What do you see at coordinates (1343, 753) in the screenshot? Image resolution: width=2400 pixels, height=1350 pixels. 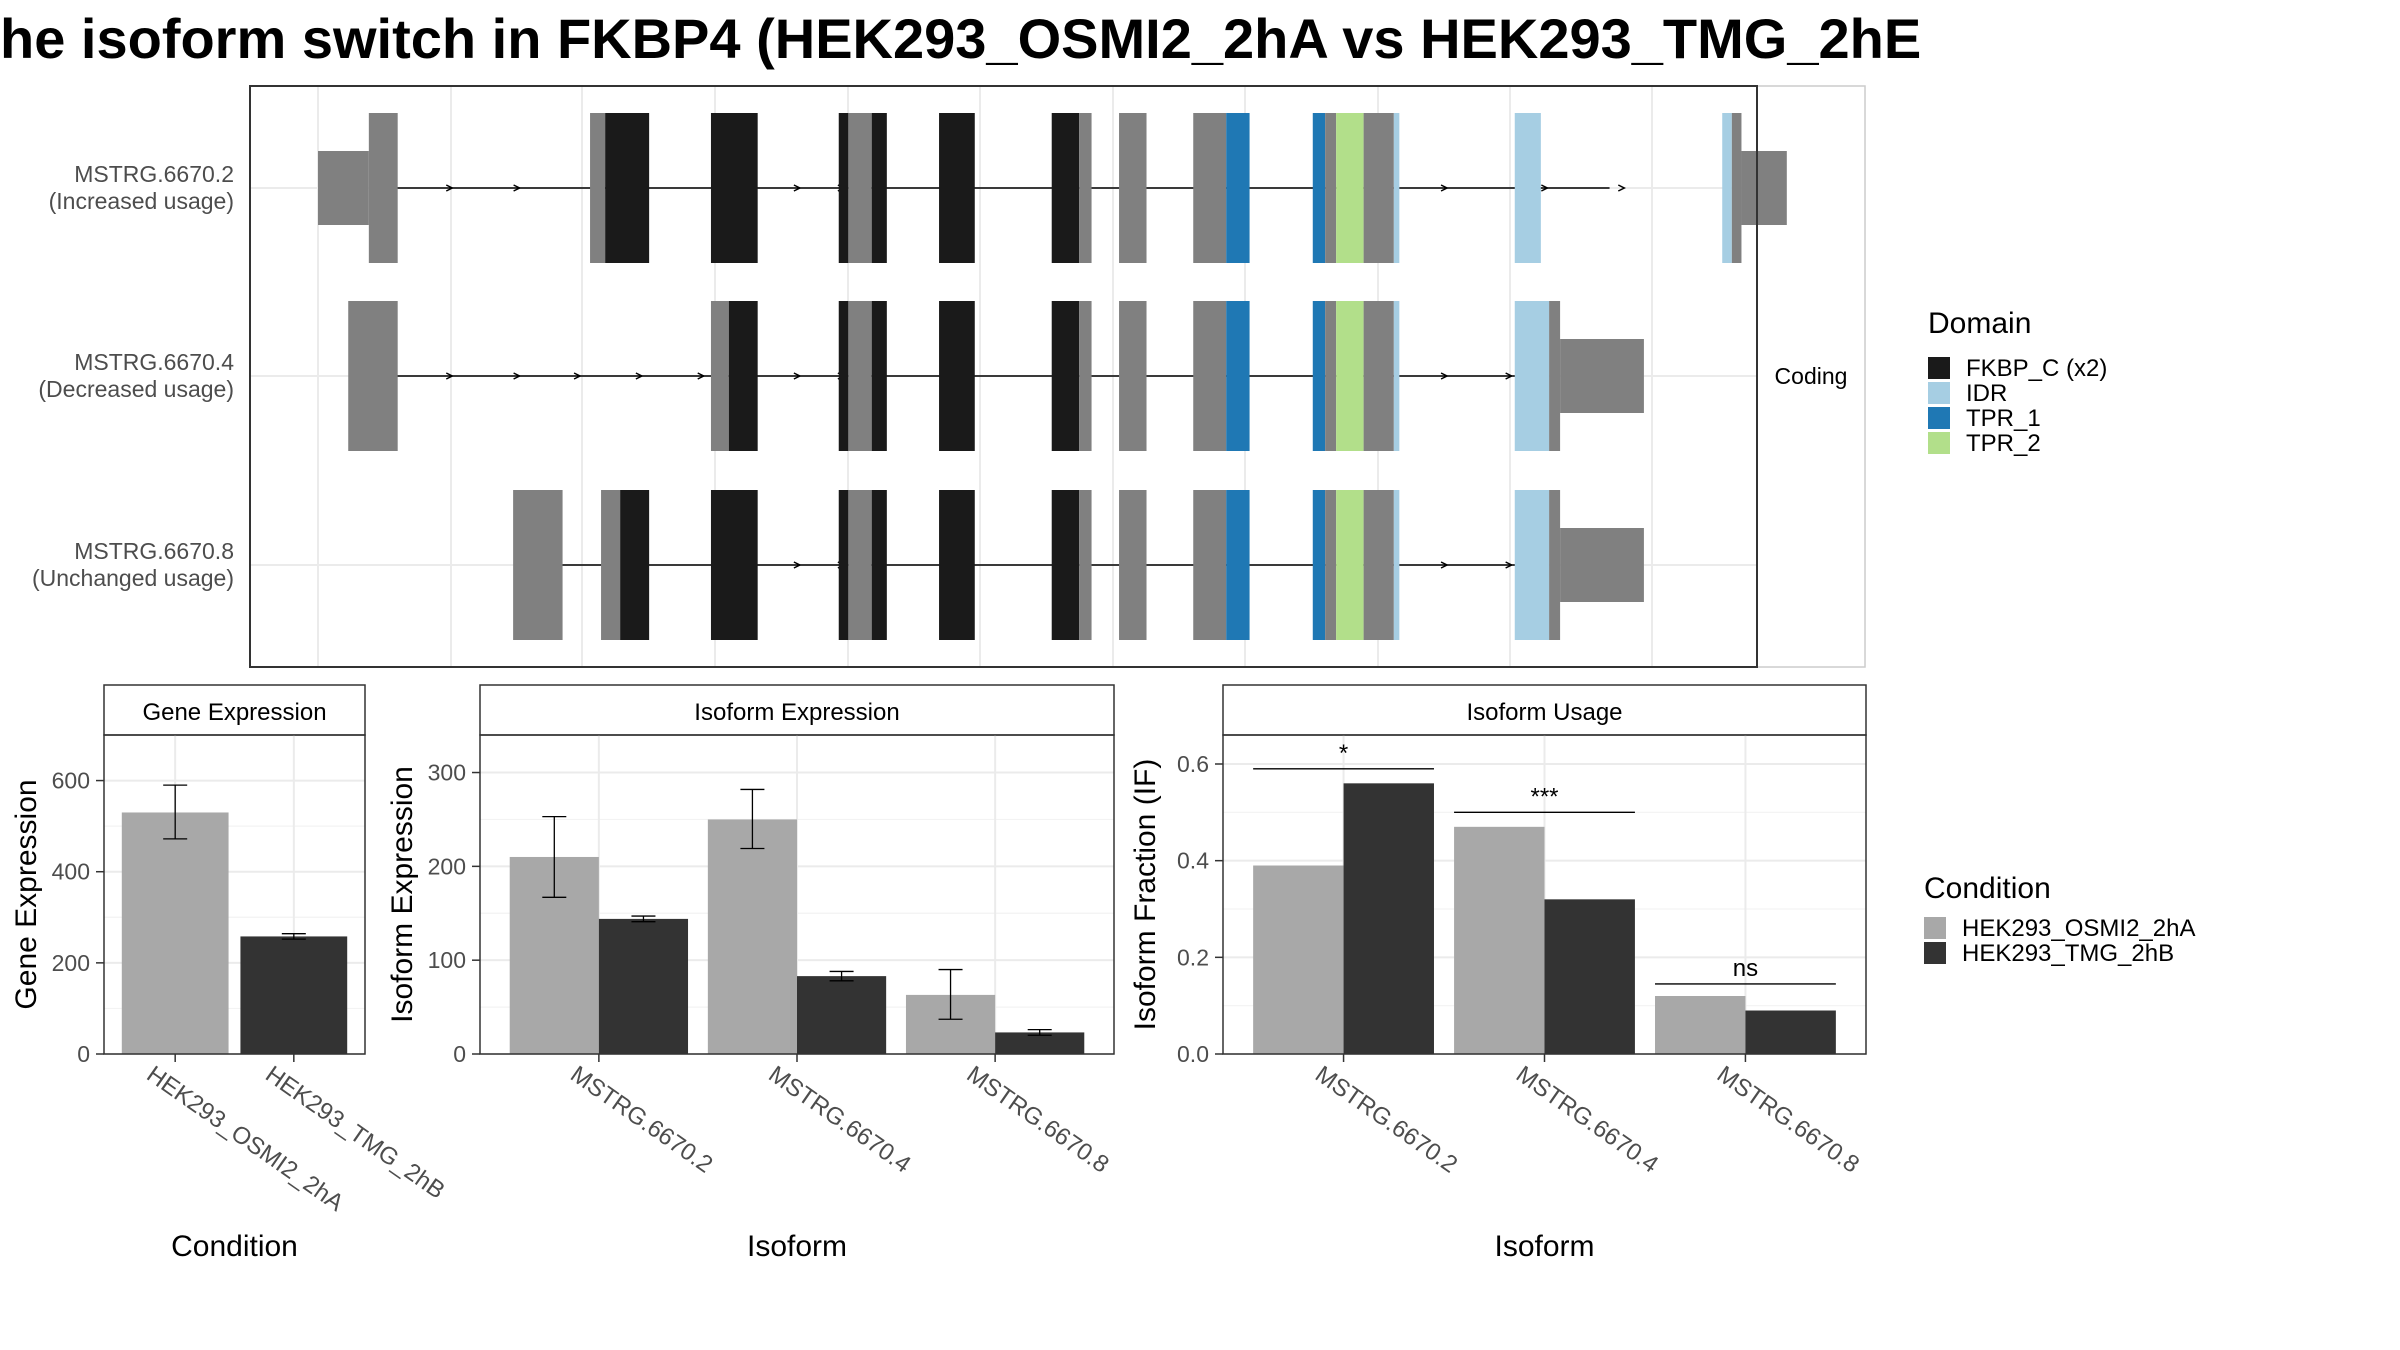 I see `significance-label: *` at bounding box center [1343, 753].